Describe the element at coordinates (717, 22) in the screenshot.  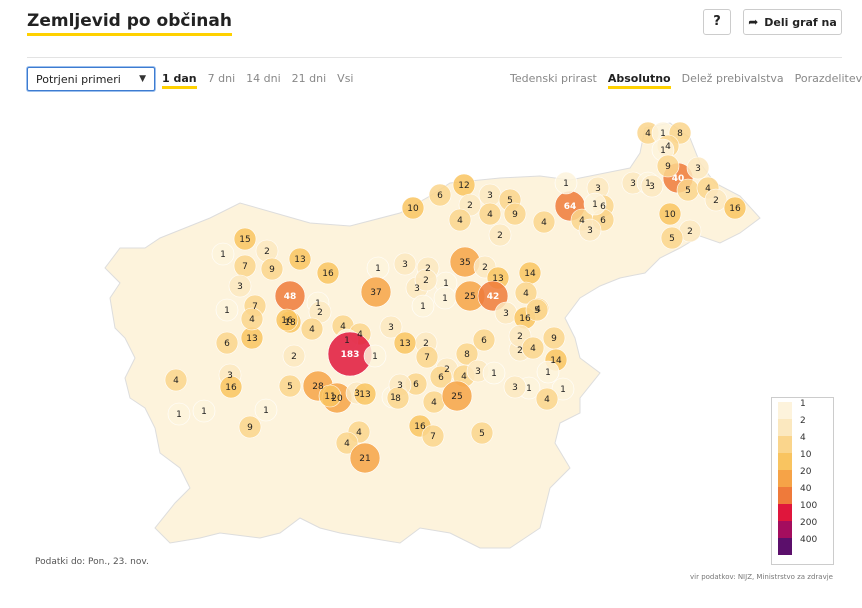
I see `help-button: ?` at that location.